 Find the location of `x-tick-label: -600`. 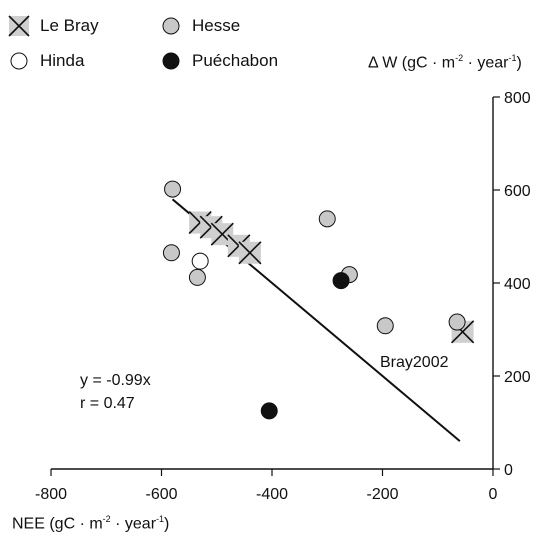

x-tick-label: -600 is located at coordinates (161, 494).